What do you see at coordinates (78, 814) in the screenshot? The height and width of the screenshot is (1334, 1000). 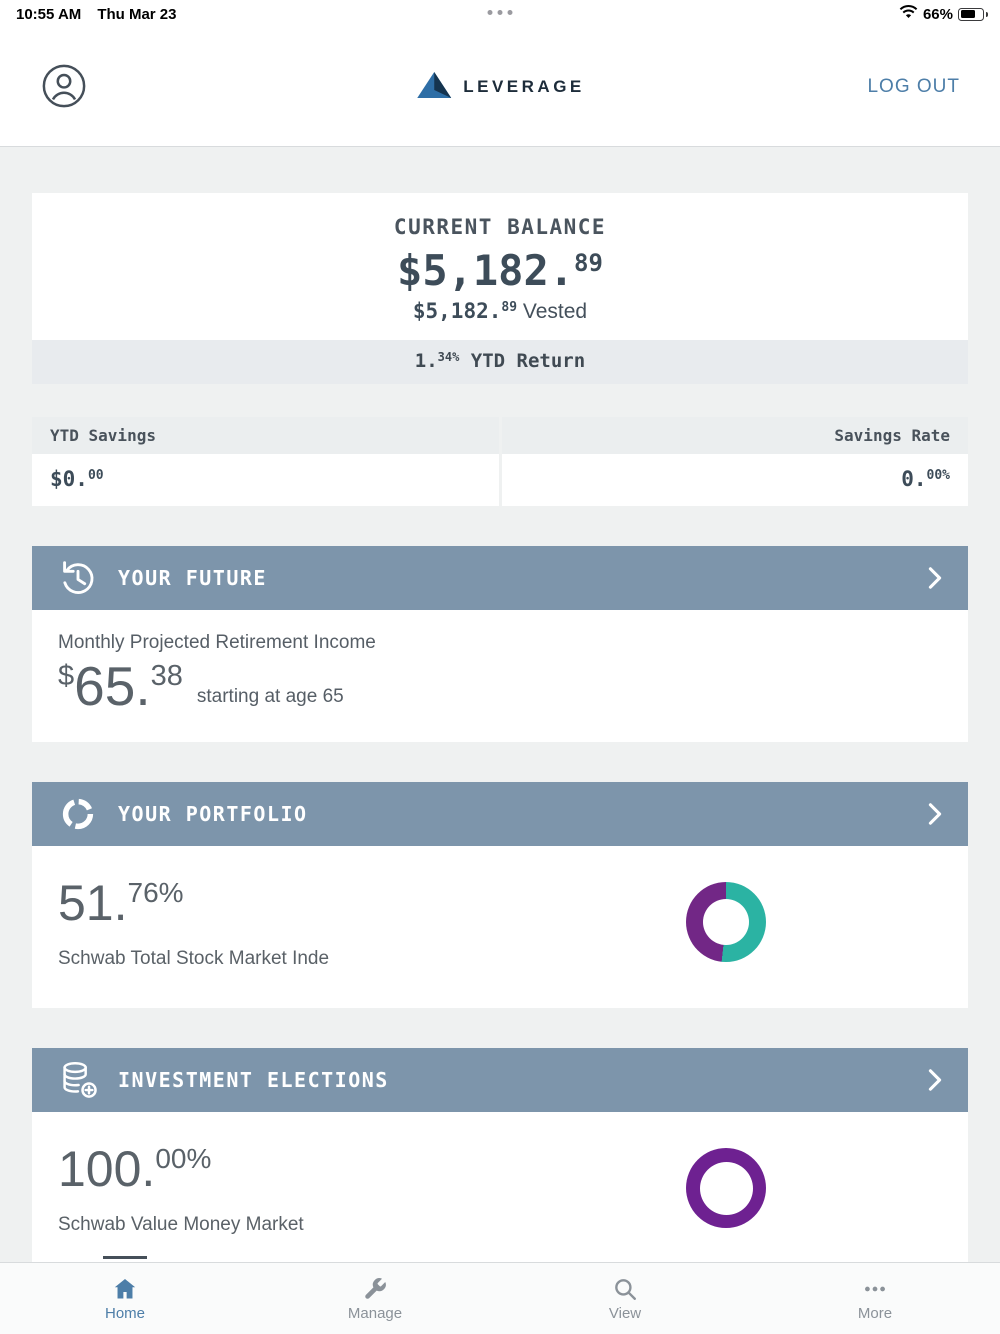 I see `pie-chart-icon` at bounding box center [78, 814].